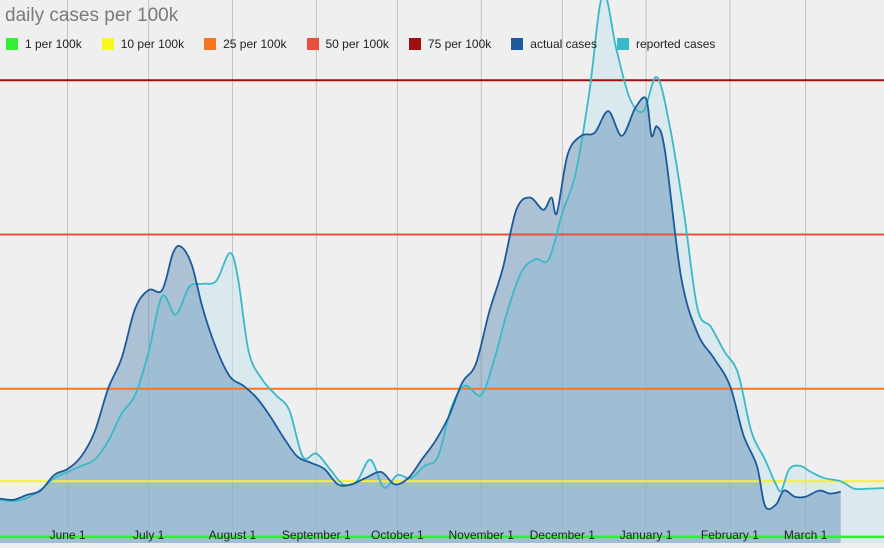 The width and height of the screenshot is (884, 548). I want to click on legend-label: 50 per 100k, so click(357, 44).